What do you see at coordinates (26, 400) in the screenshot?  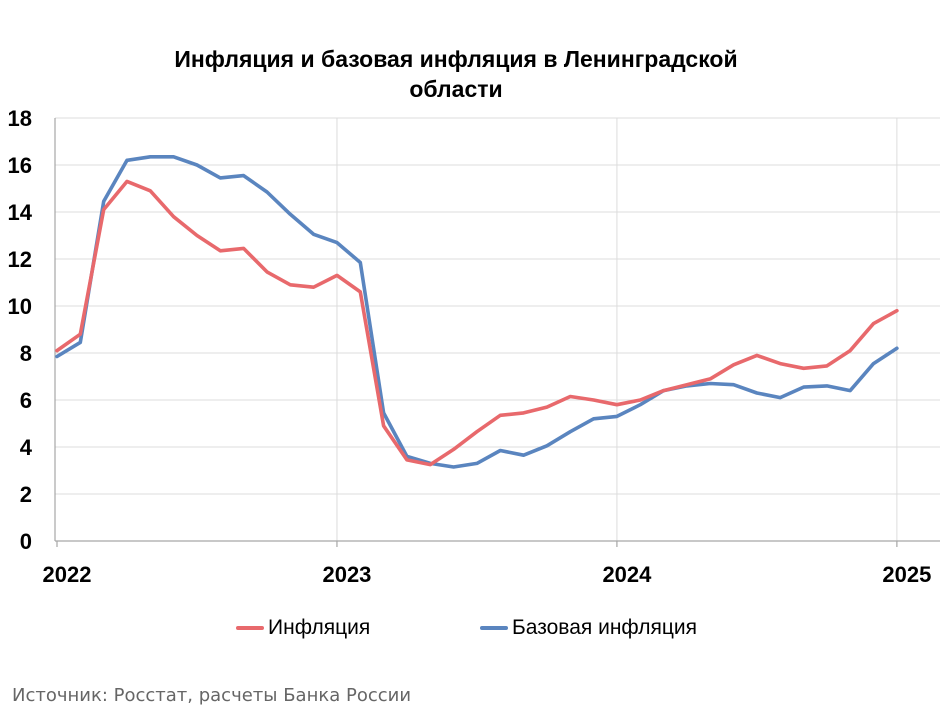 I see `y-tick-label: 6` at bounding box center [26, 400].